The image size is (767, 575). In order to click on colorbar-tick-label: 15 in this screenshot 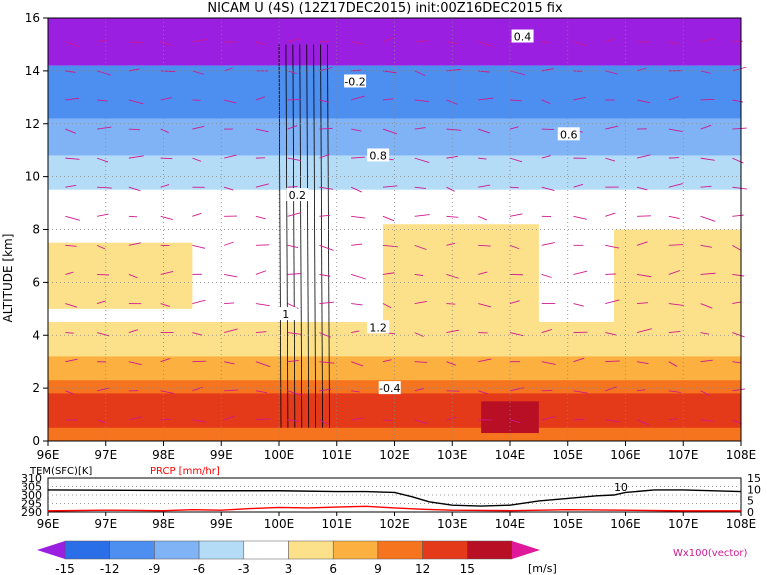, I will do `click(467, 568)`.